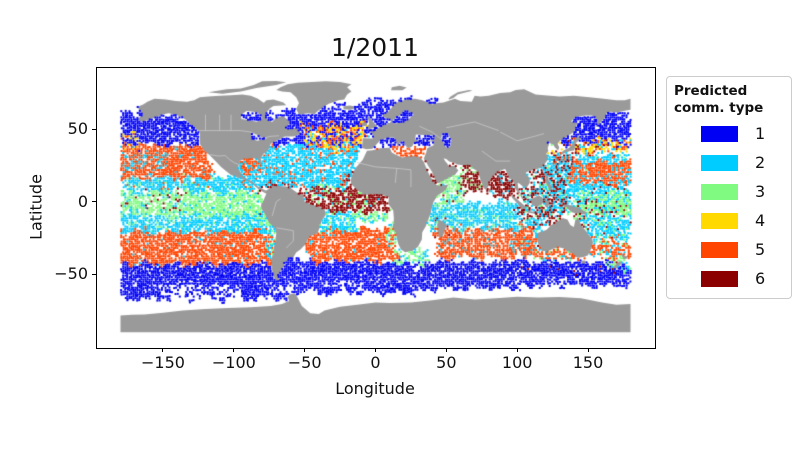 The height and width of the screenshot is (450, 800). What do you see at coordinates (375, 362) in the screenshot?
I see `x-tick-label: 0` at bounding box center [375, 362].